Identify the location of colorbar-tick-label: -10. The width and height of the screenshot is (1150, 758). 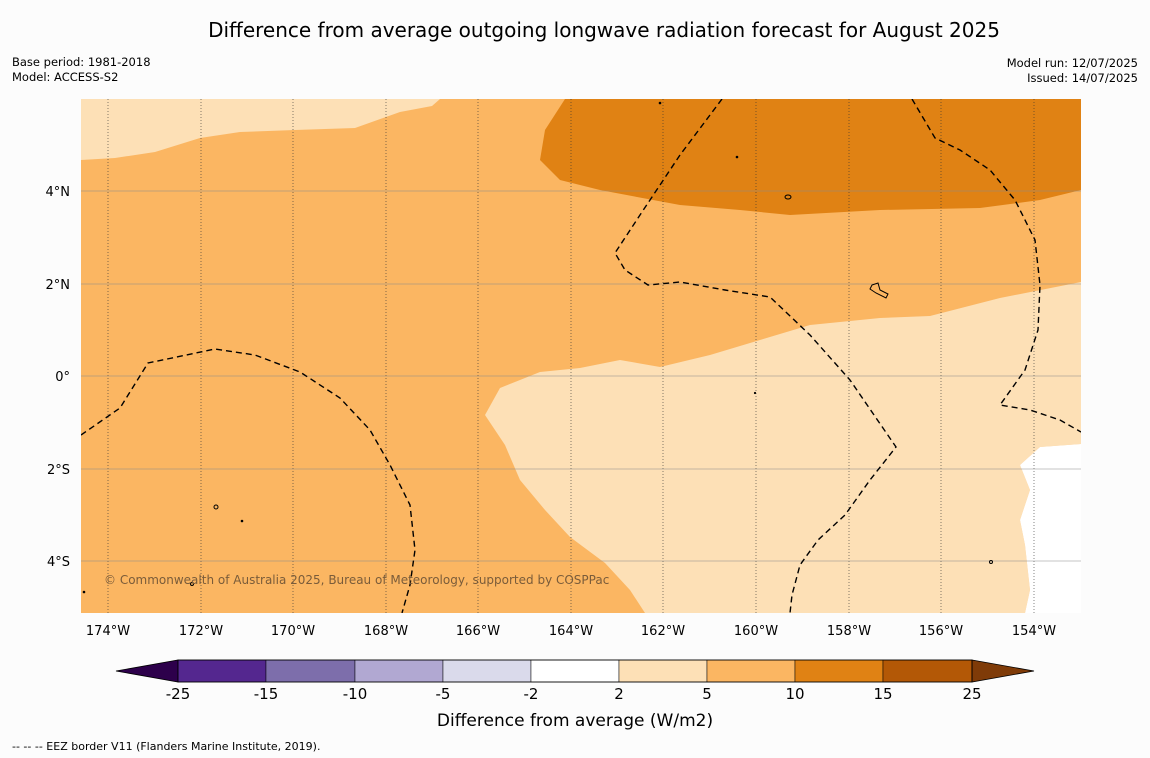
(355, 694).